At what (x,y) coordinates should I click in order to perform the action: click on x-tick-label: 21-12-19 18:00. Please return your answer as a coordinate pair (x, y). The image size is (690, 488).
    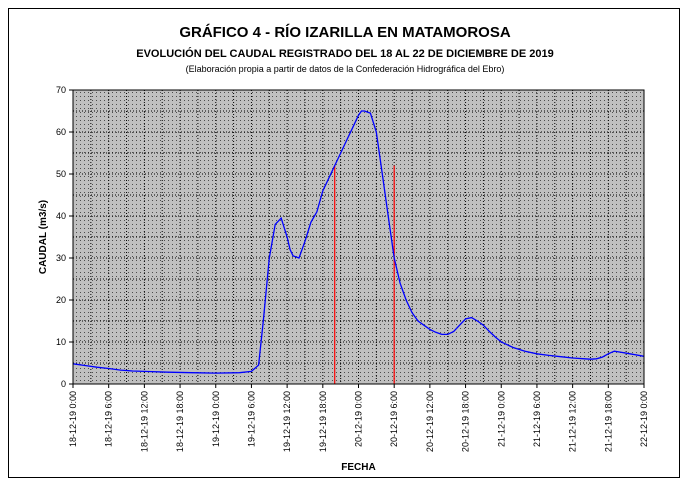
    Looking at the image, I should click on (608, 421).